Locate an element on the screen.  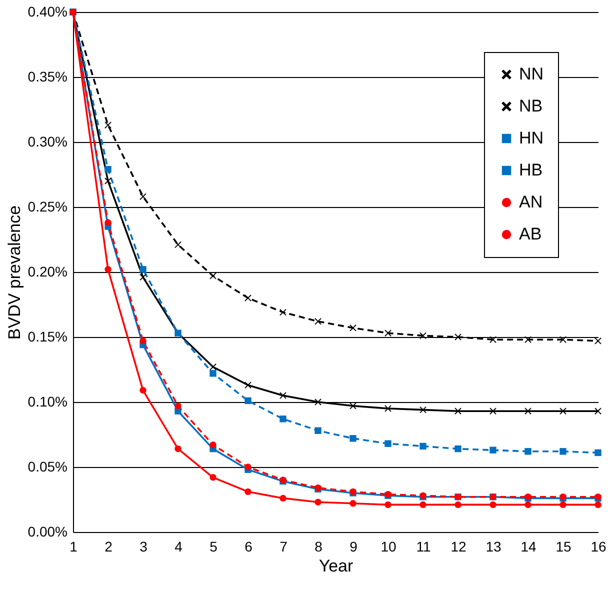
y-tick-label: 0.25% is located at coordinates (48, 206).